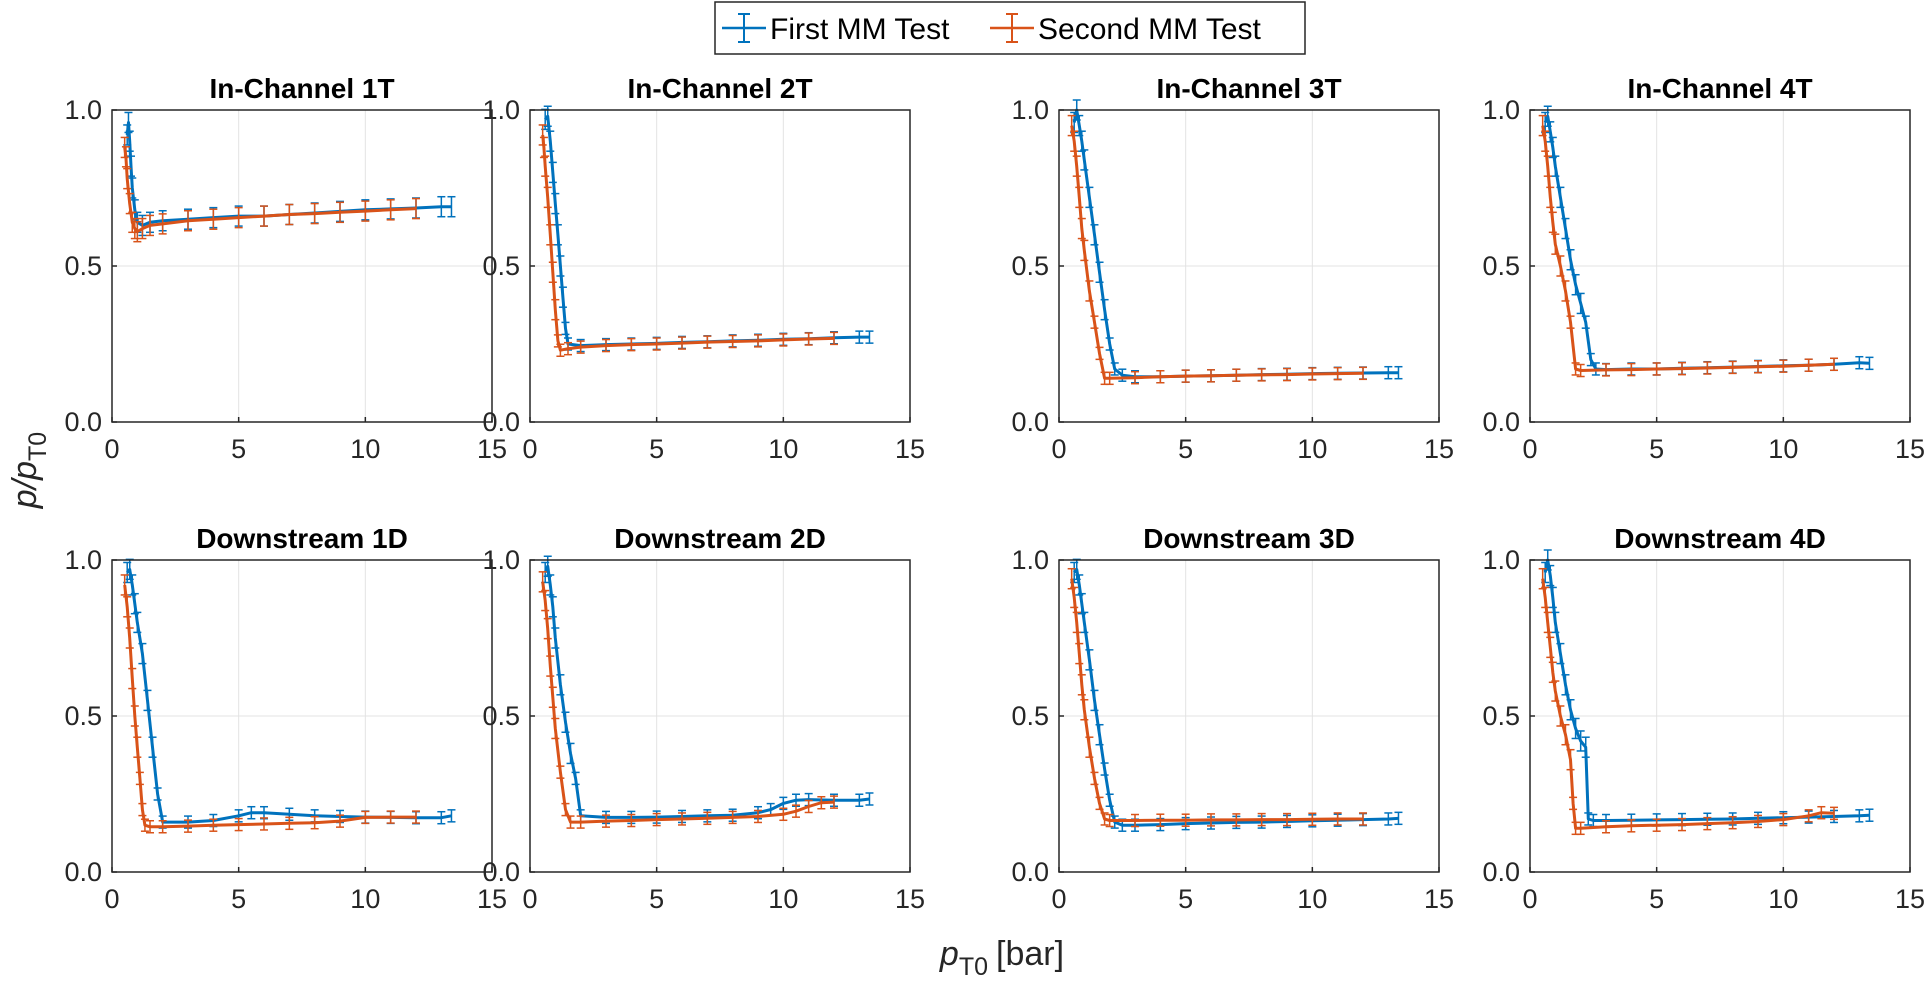 This screenshot has height=985, width=1925. What do you see at coordinates (703, 268) in the screenshot?
I see `panel-2: 0 5 10 15 0.0 0.5 1.0 In-Channel 2T` at bounding box center [703, 268].